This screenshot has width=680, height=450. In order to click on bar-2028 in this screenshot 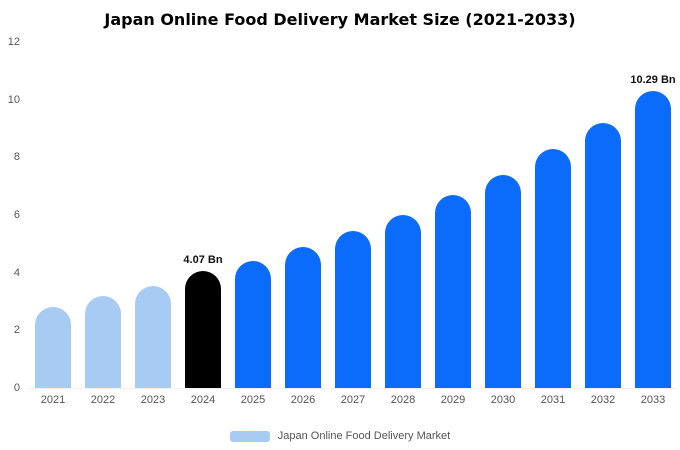, I will do `click(403, 301)`.